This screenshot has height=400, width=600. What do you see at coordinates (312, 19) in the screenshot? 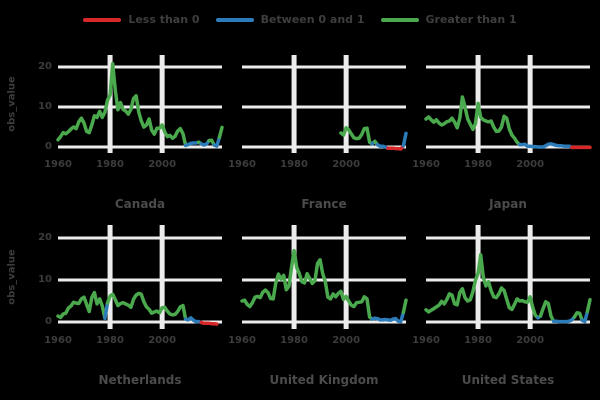
I see `legend-label: Between 0 and 1` at bounding box center [312, 19].